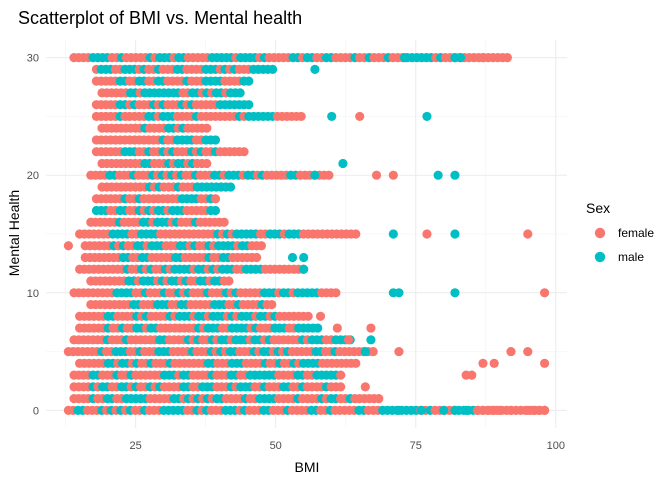 The image size is (672, 480). What do you see at coordinates (636, 233) in the screenshot?
I see `legend-label-female: female` at bounding box center [636, 233].